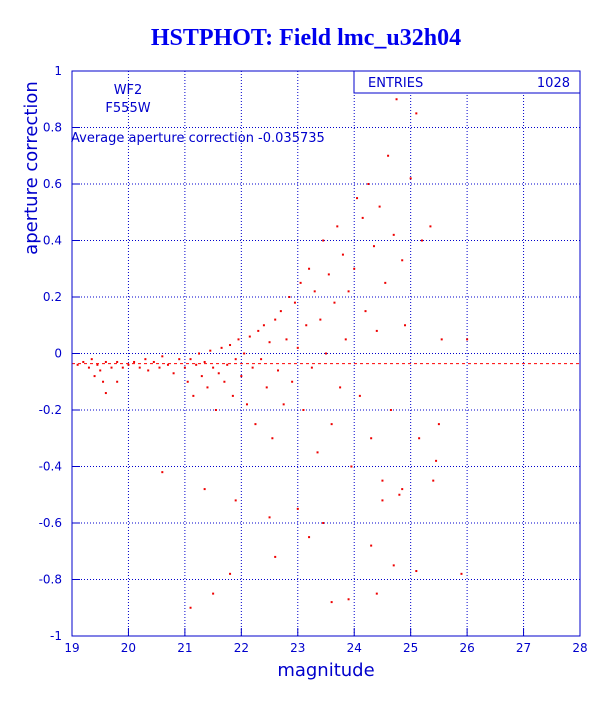  I want to click on x-tick-label: 24, so click(354, 648).